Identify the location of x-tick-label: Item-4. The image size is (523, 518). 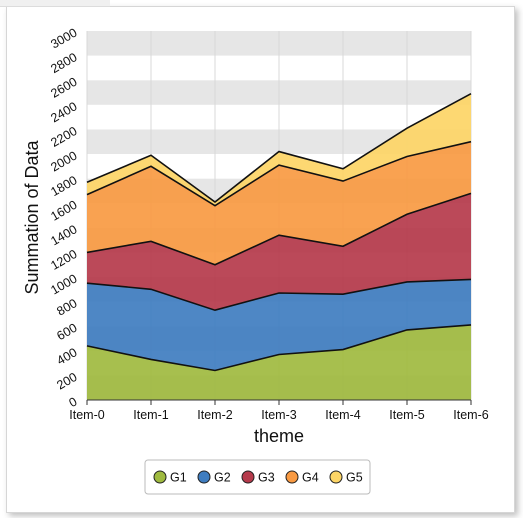
(342, 415).